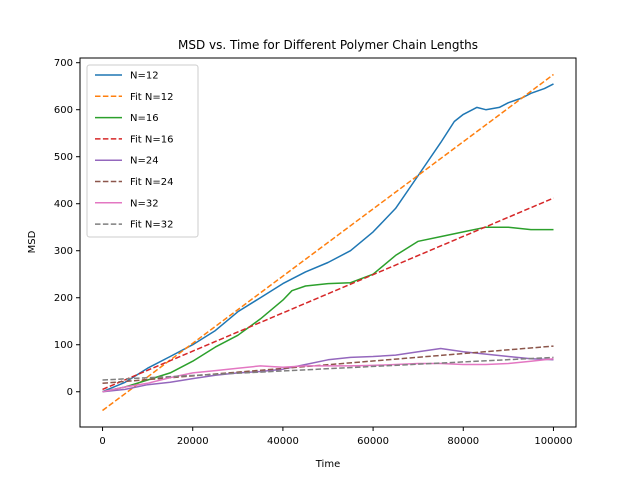 The width and height of the screenshot is (640, 480). I want to click on legend-label: Fit N=24, so click(152, 182).